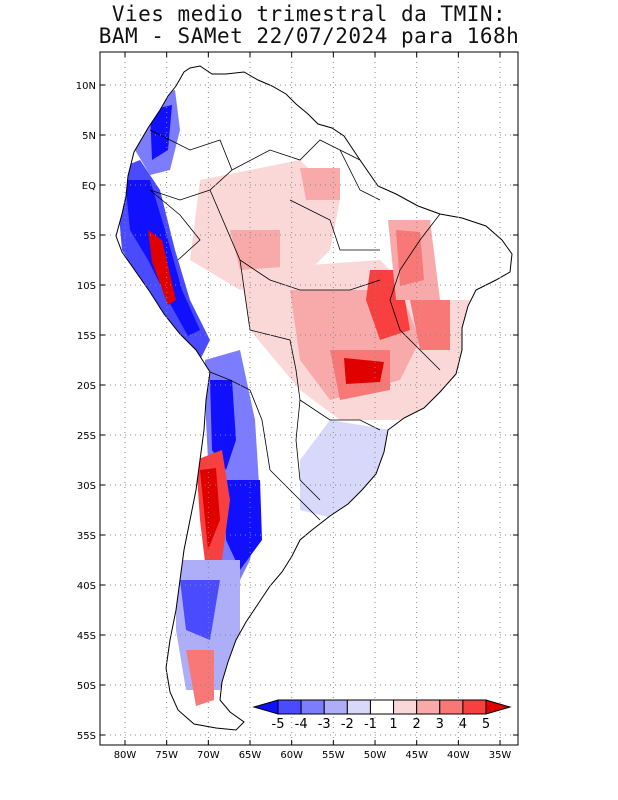  What do you see at coordinates (324, 724) in the screenshot?
I see `colorbar-label: -3` at bounding box center [324, 724].